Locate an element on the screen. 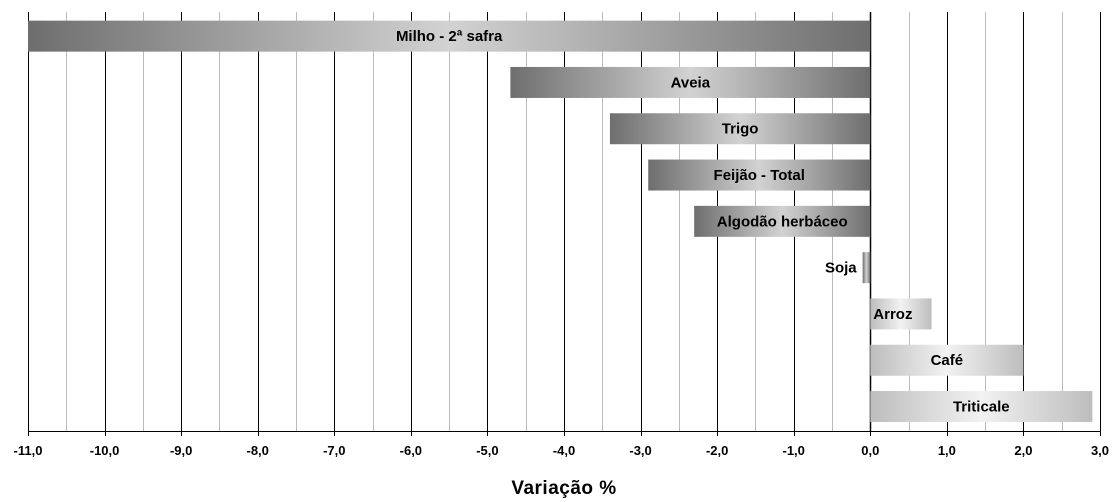  x-tick-label: 3,0 is located at coordinates (1100, 450).